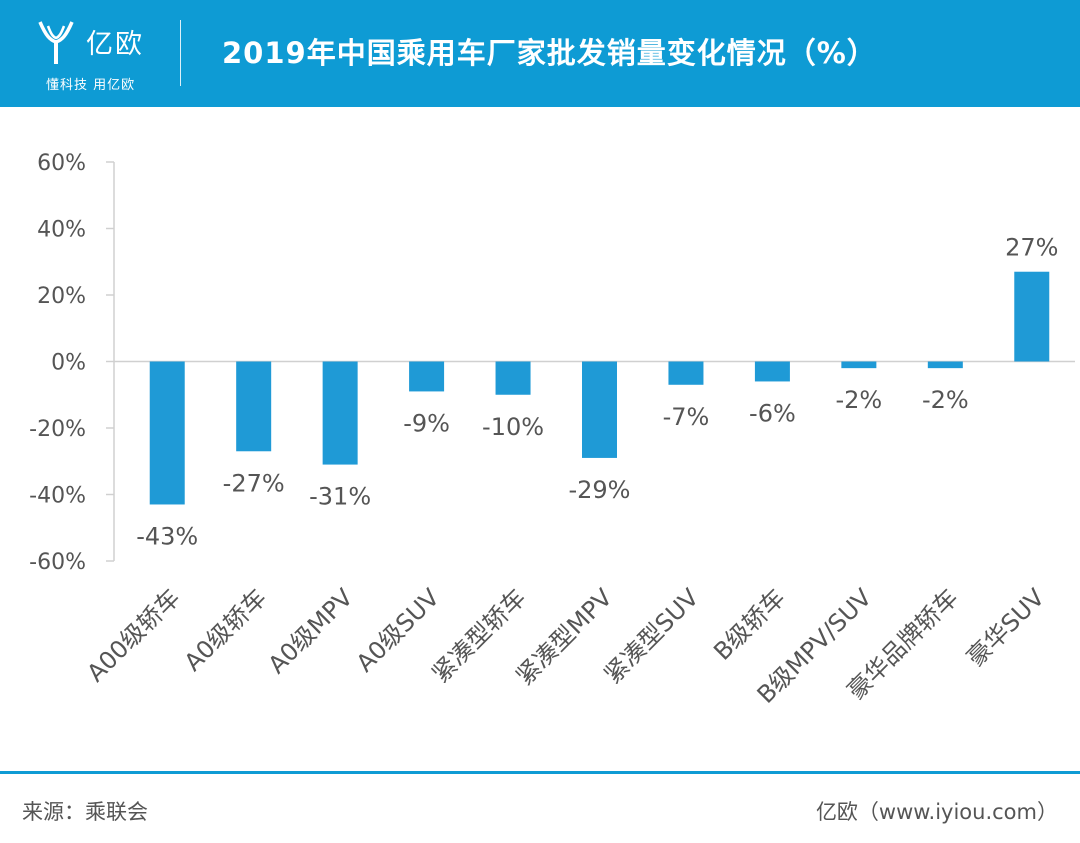 This screenshot has height=843, width=1080. What do you see at coordinates (599, 490) in the screenshot?
I see `data-label: -29%` at bounding box center [599, 490].